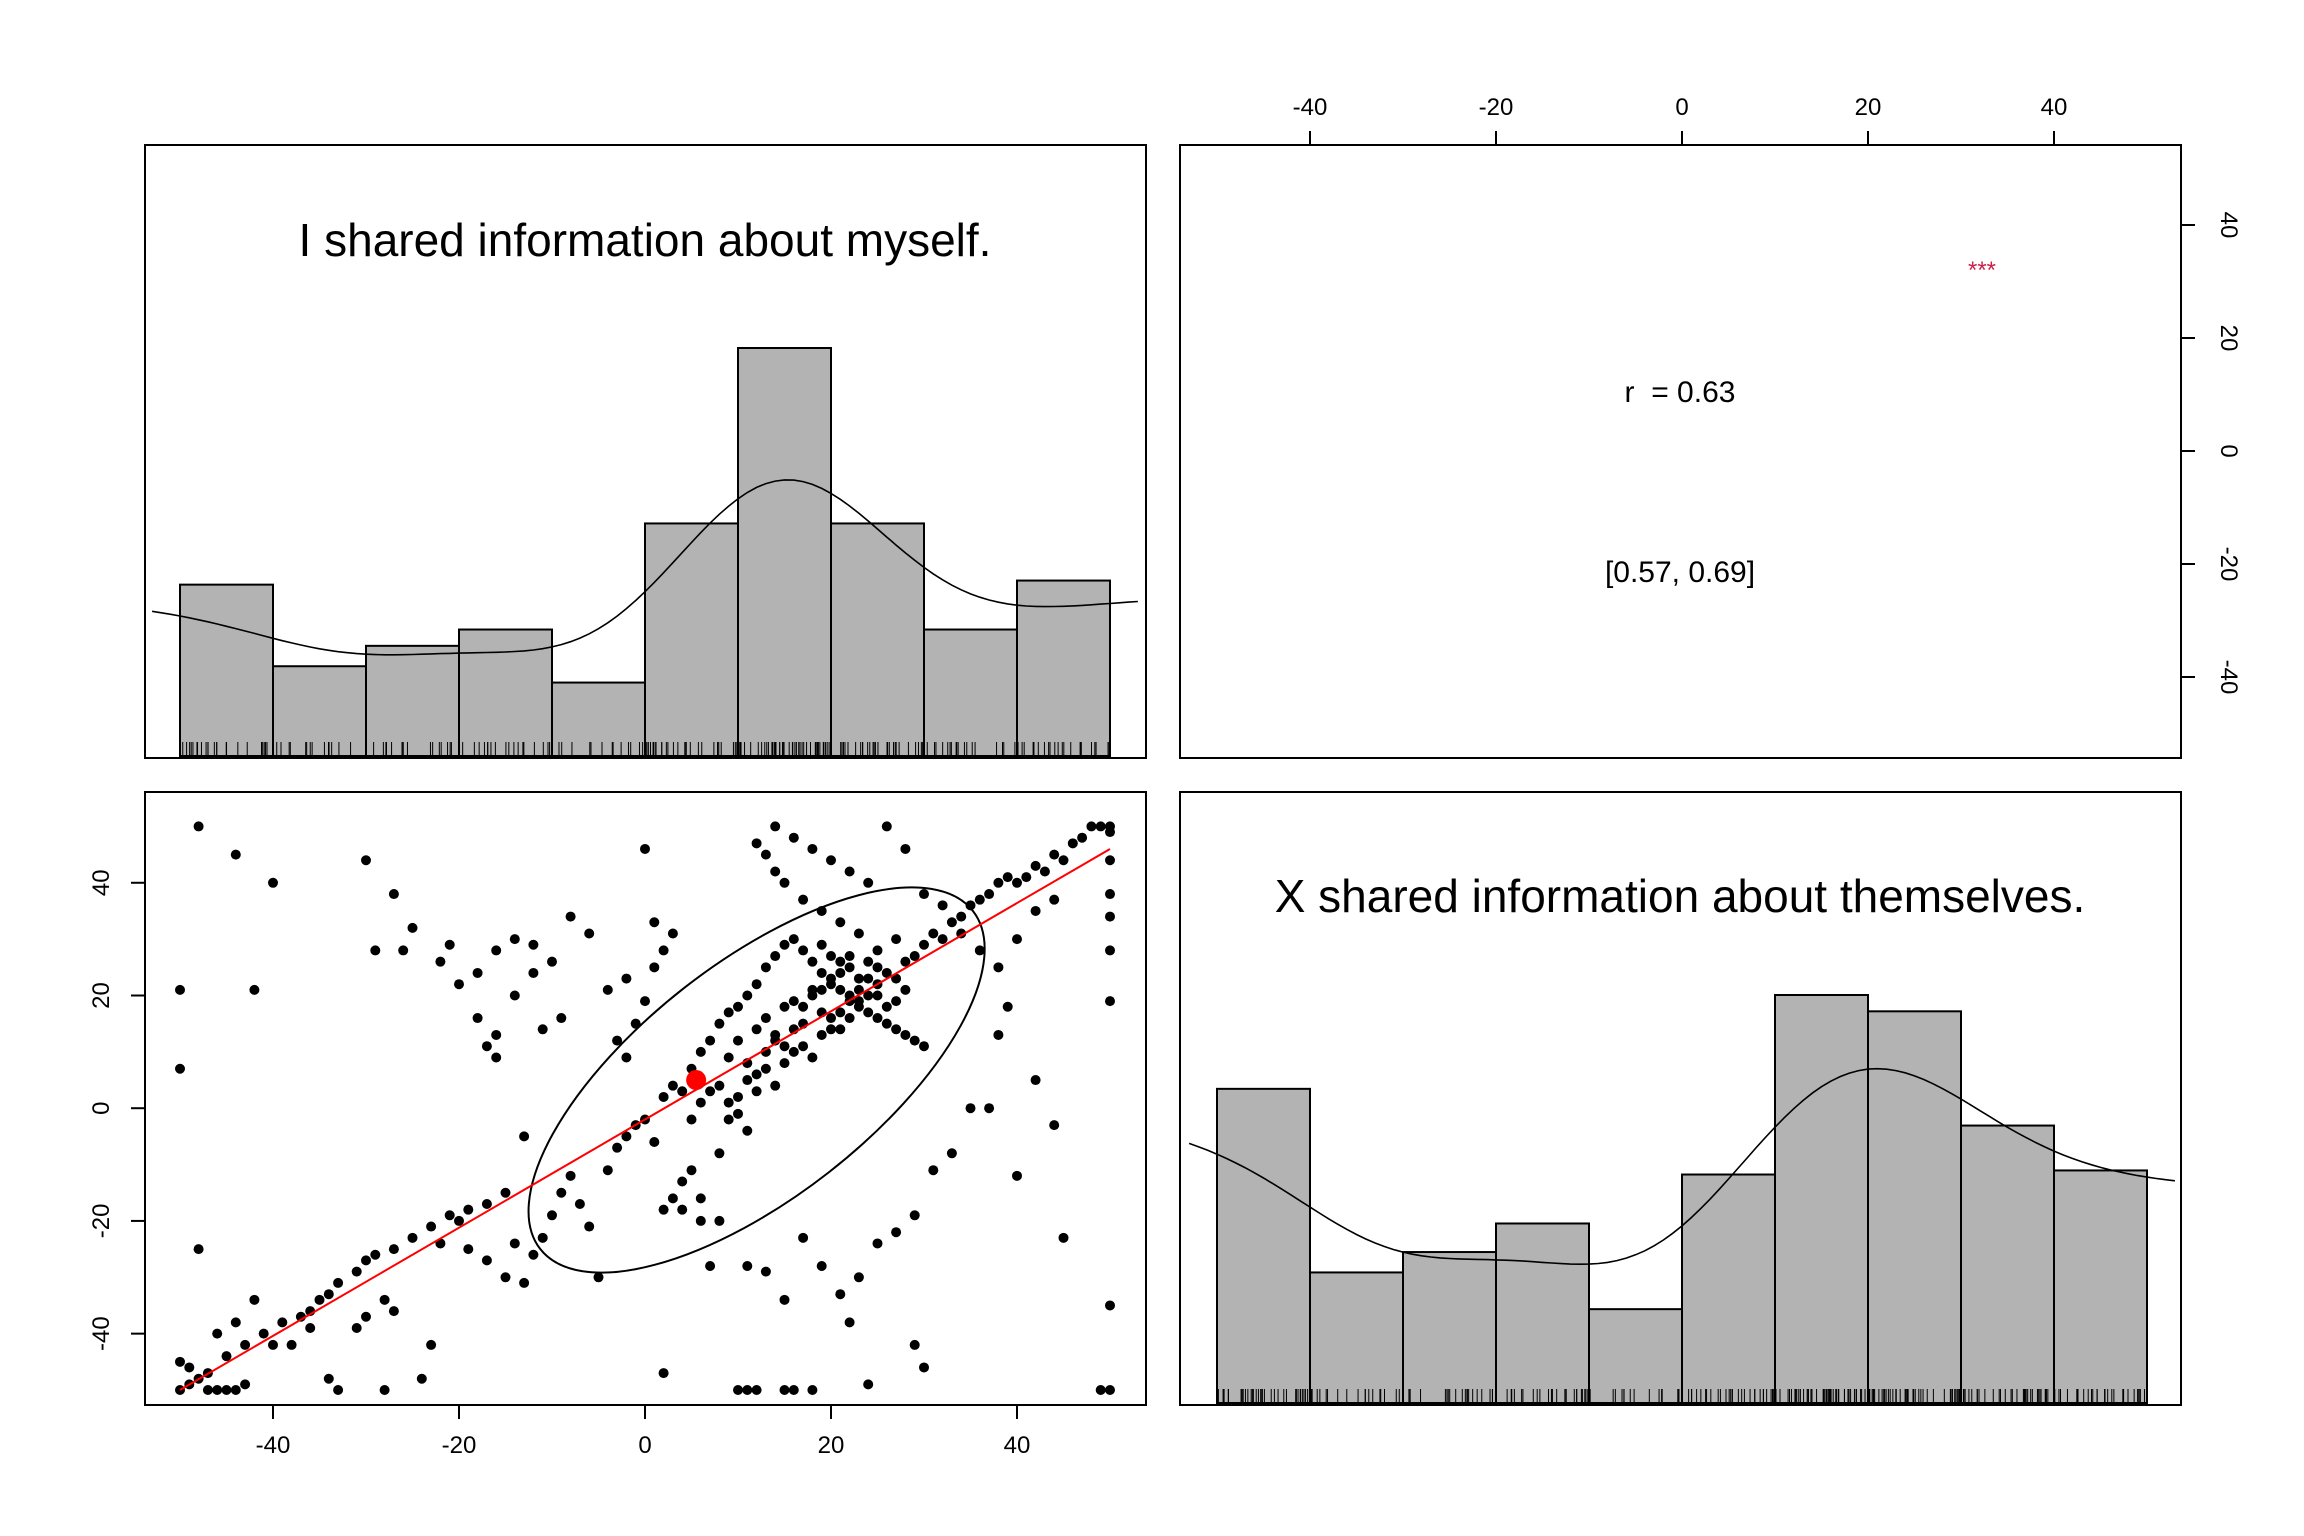 The width and height of the screenshot is (2304, 1536). What do you see at coordinates (645, 1119) in the screenshot?
I see `regression-line` at bounding box center [645, 1119].